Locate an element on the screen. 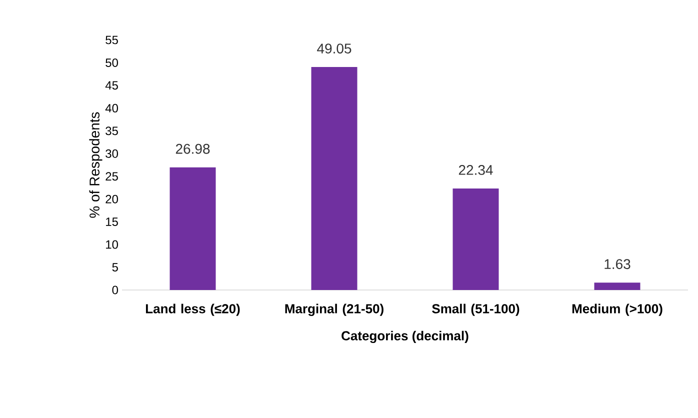 The width and height of the screenshot is (698, 418). y-tick-label: 30 is located at coordinates (112, 153).